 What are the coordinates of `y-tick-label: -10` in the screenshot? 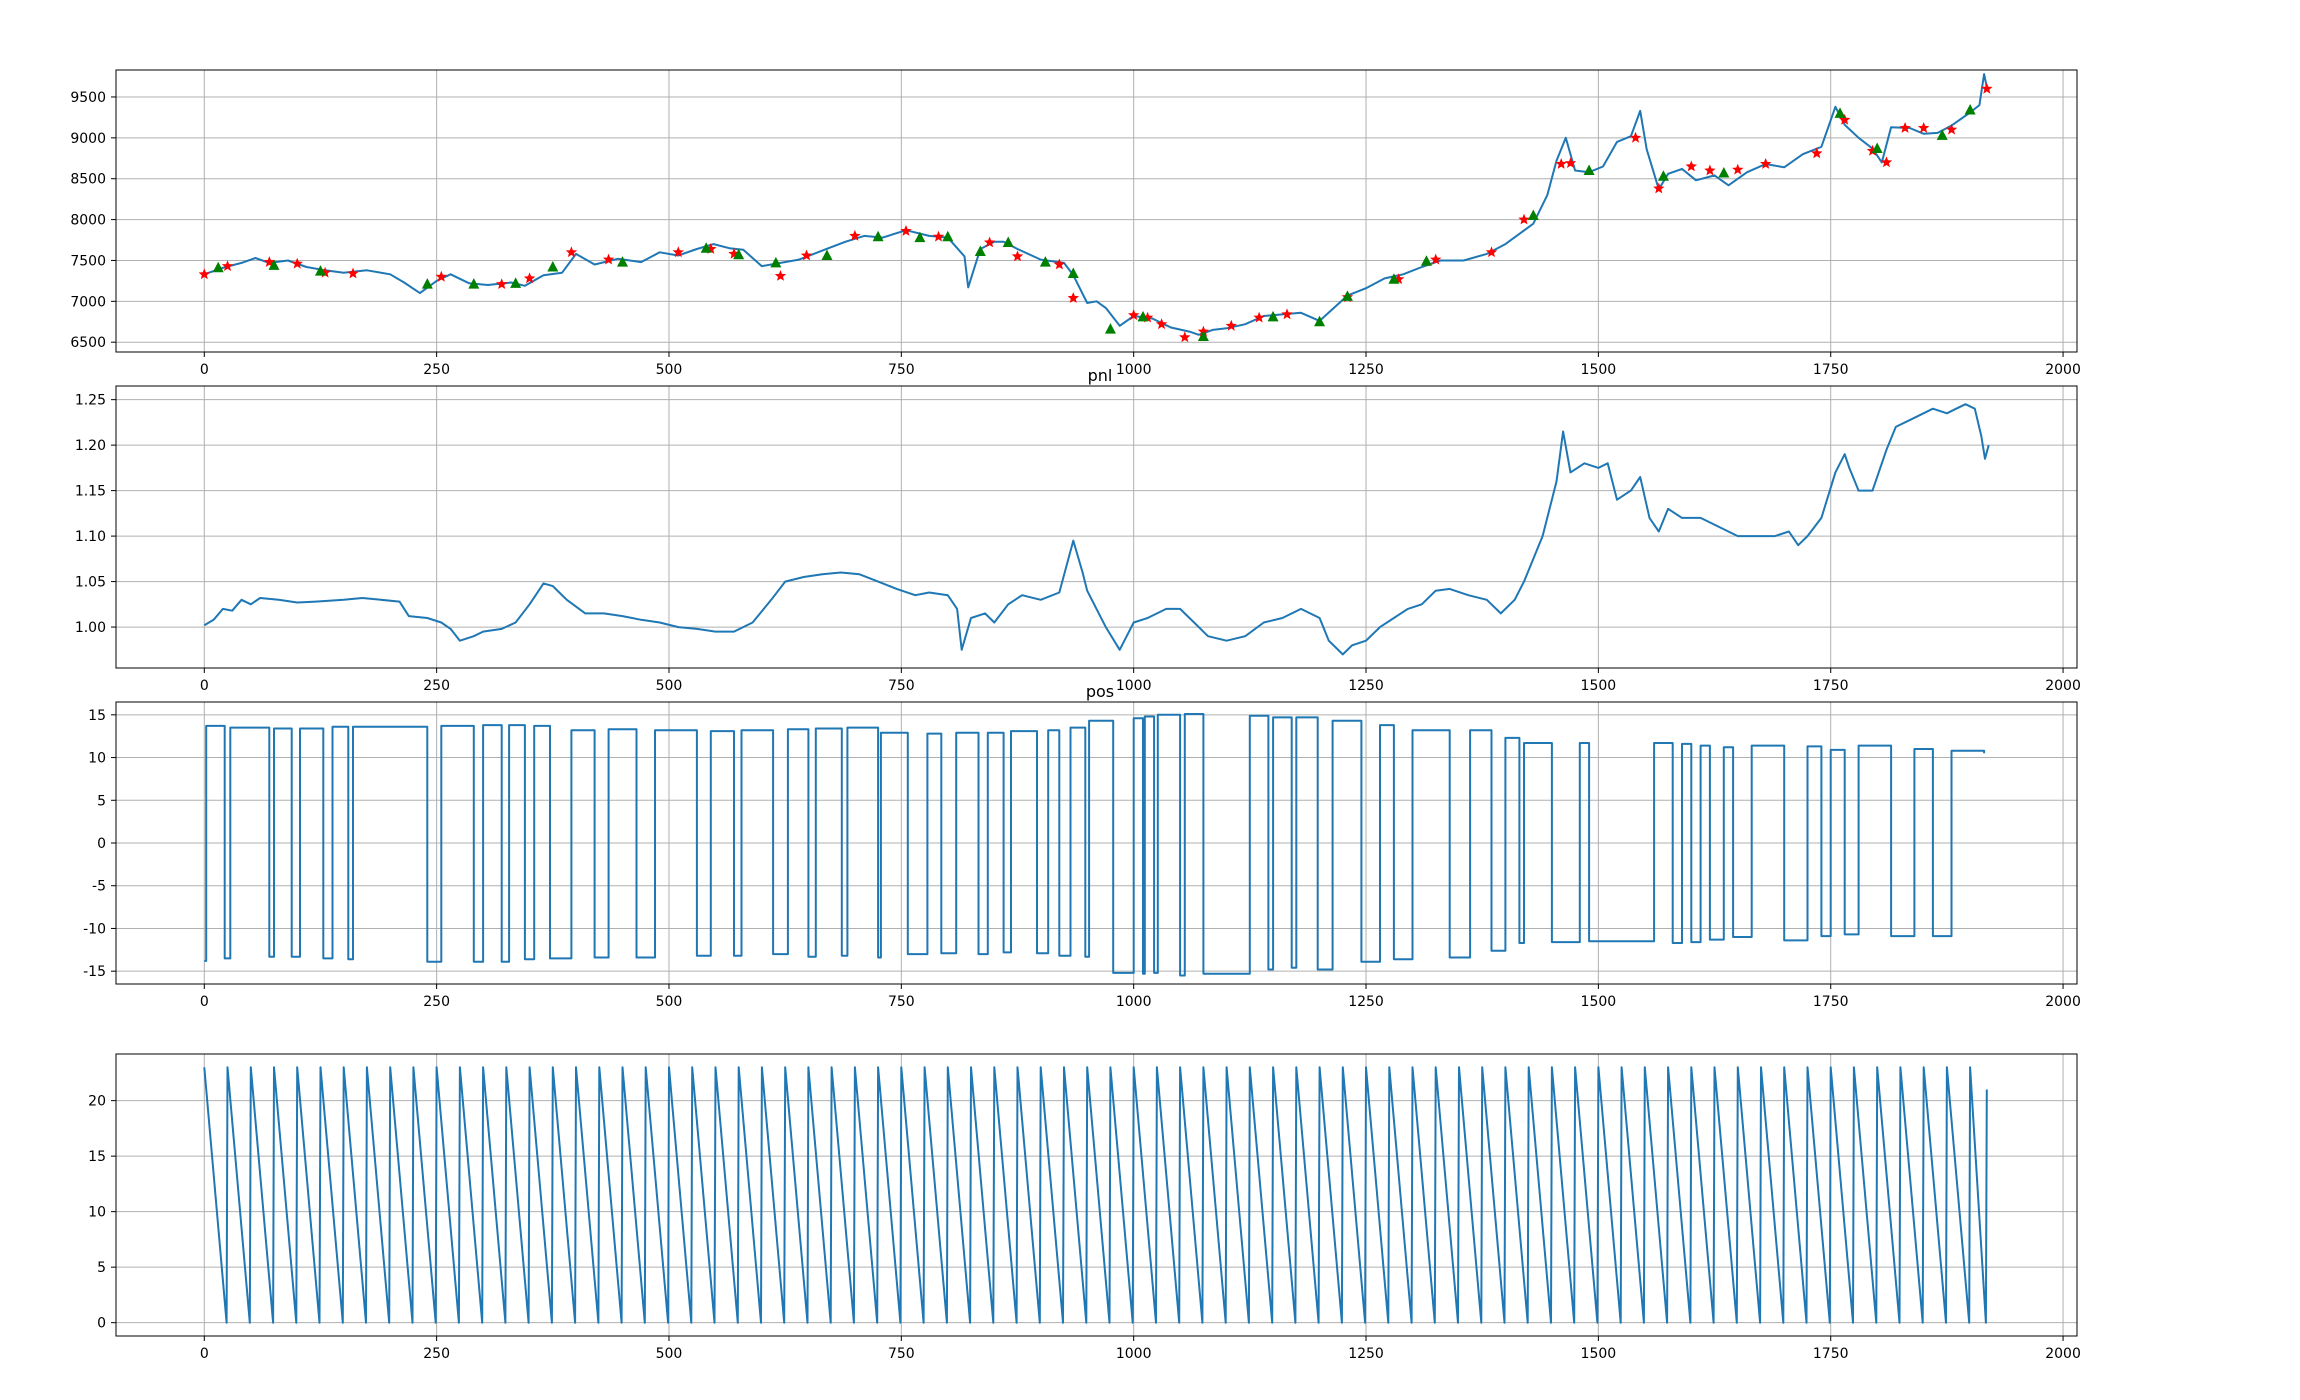 It's located at (94, 929).